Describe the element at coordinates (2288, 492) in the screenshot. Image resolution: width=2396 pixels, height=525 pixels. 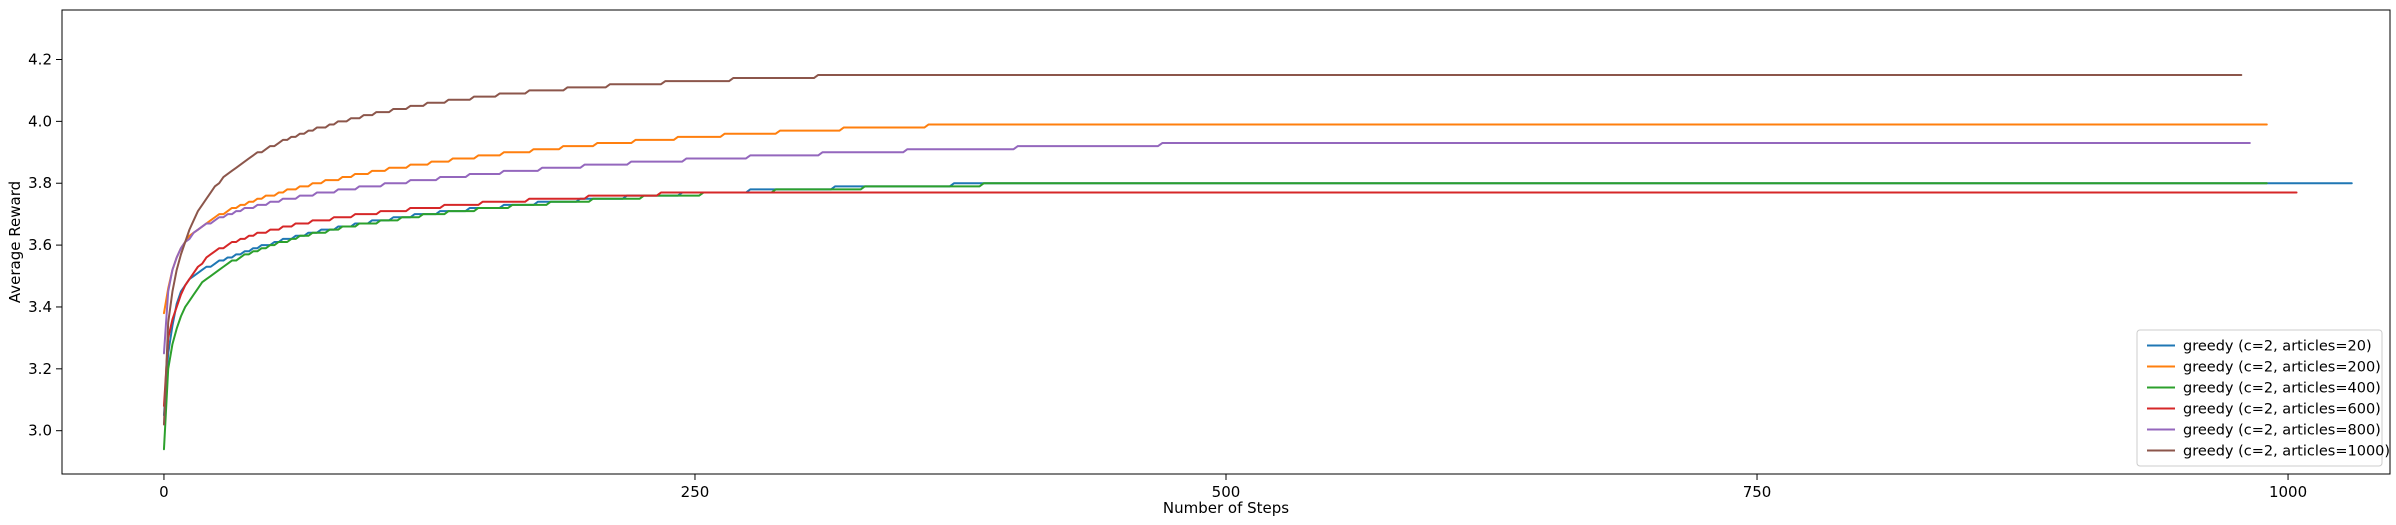
I see `x-tick-label: 1000` at that location.